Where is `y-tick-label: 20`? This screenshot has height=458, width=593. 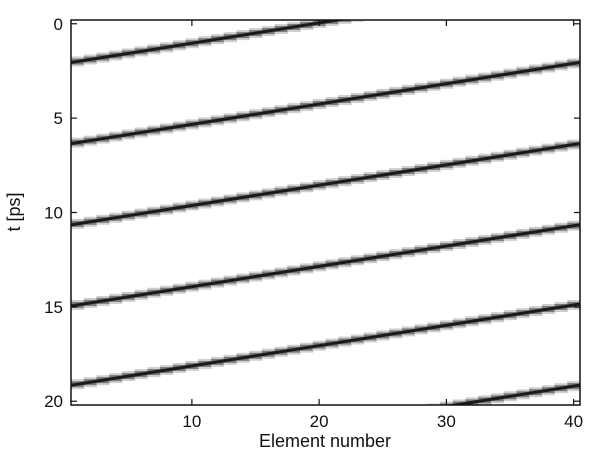 y-tick-label: 20 is located at coordinates (53, 401).